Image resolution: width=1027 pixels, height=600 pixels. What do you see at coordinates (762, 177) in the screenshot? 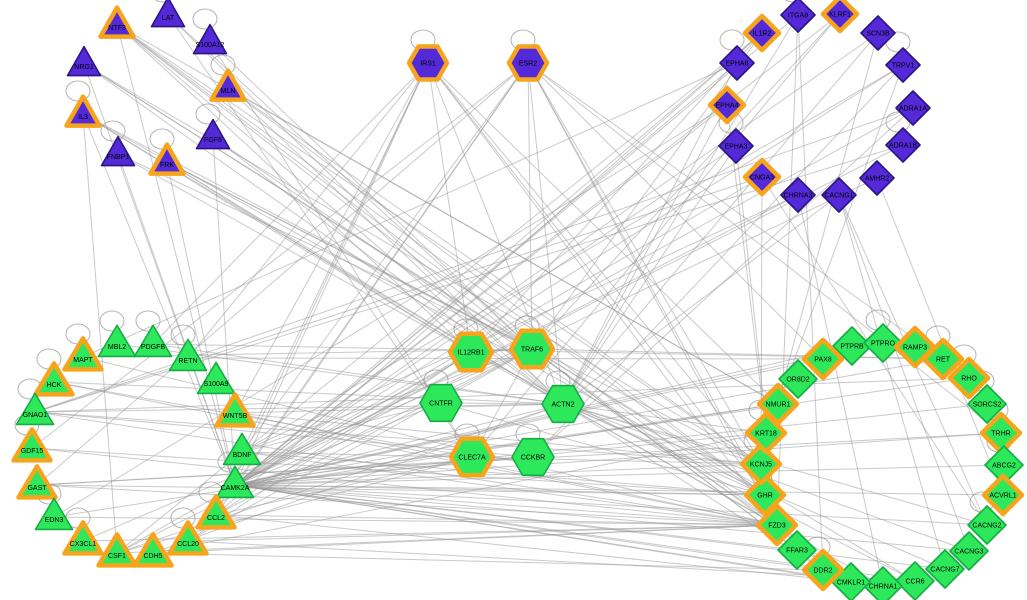
I see `node-CNGA3: CNGA3` at bounding box center [762, 177].